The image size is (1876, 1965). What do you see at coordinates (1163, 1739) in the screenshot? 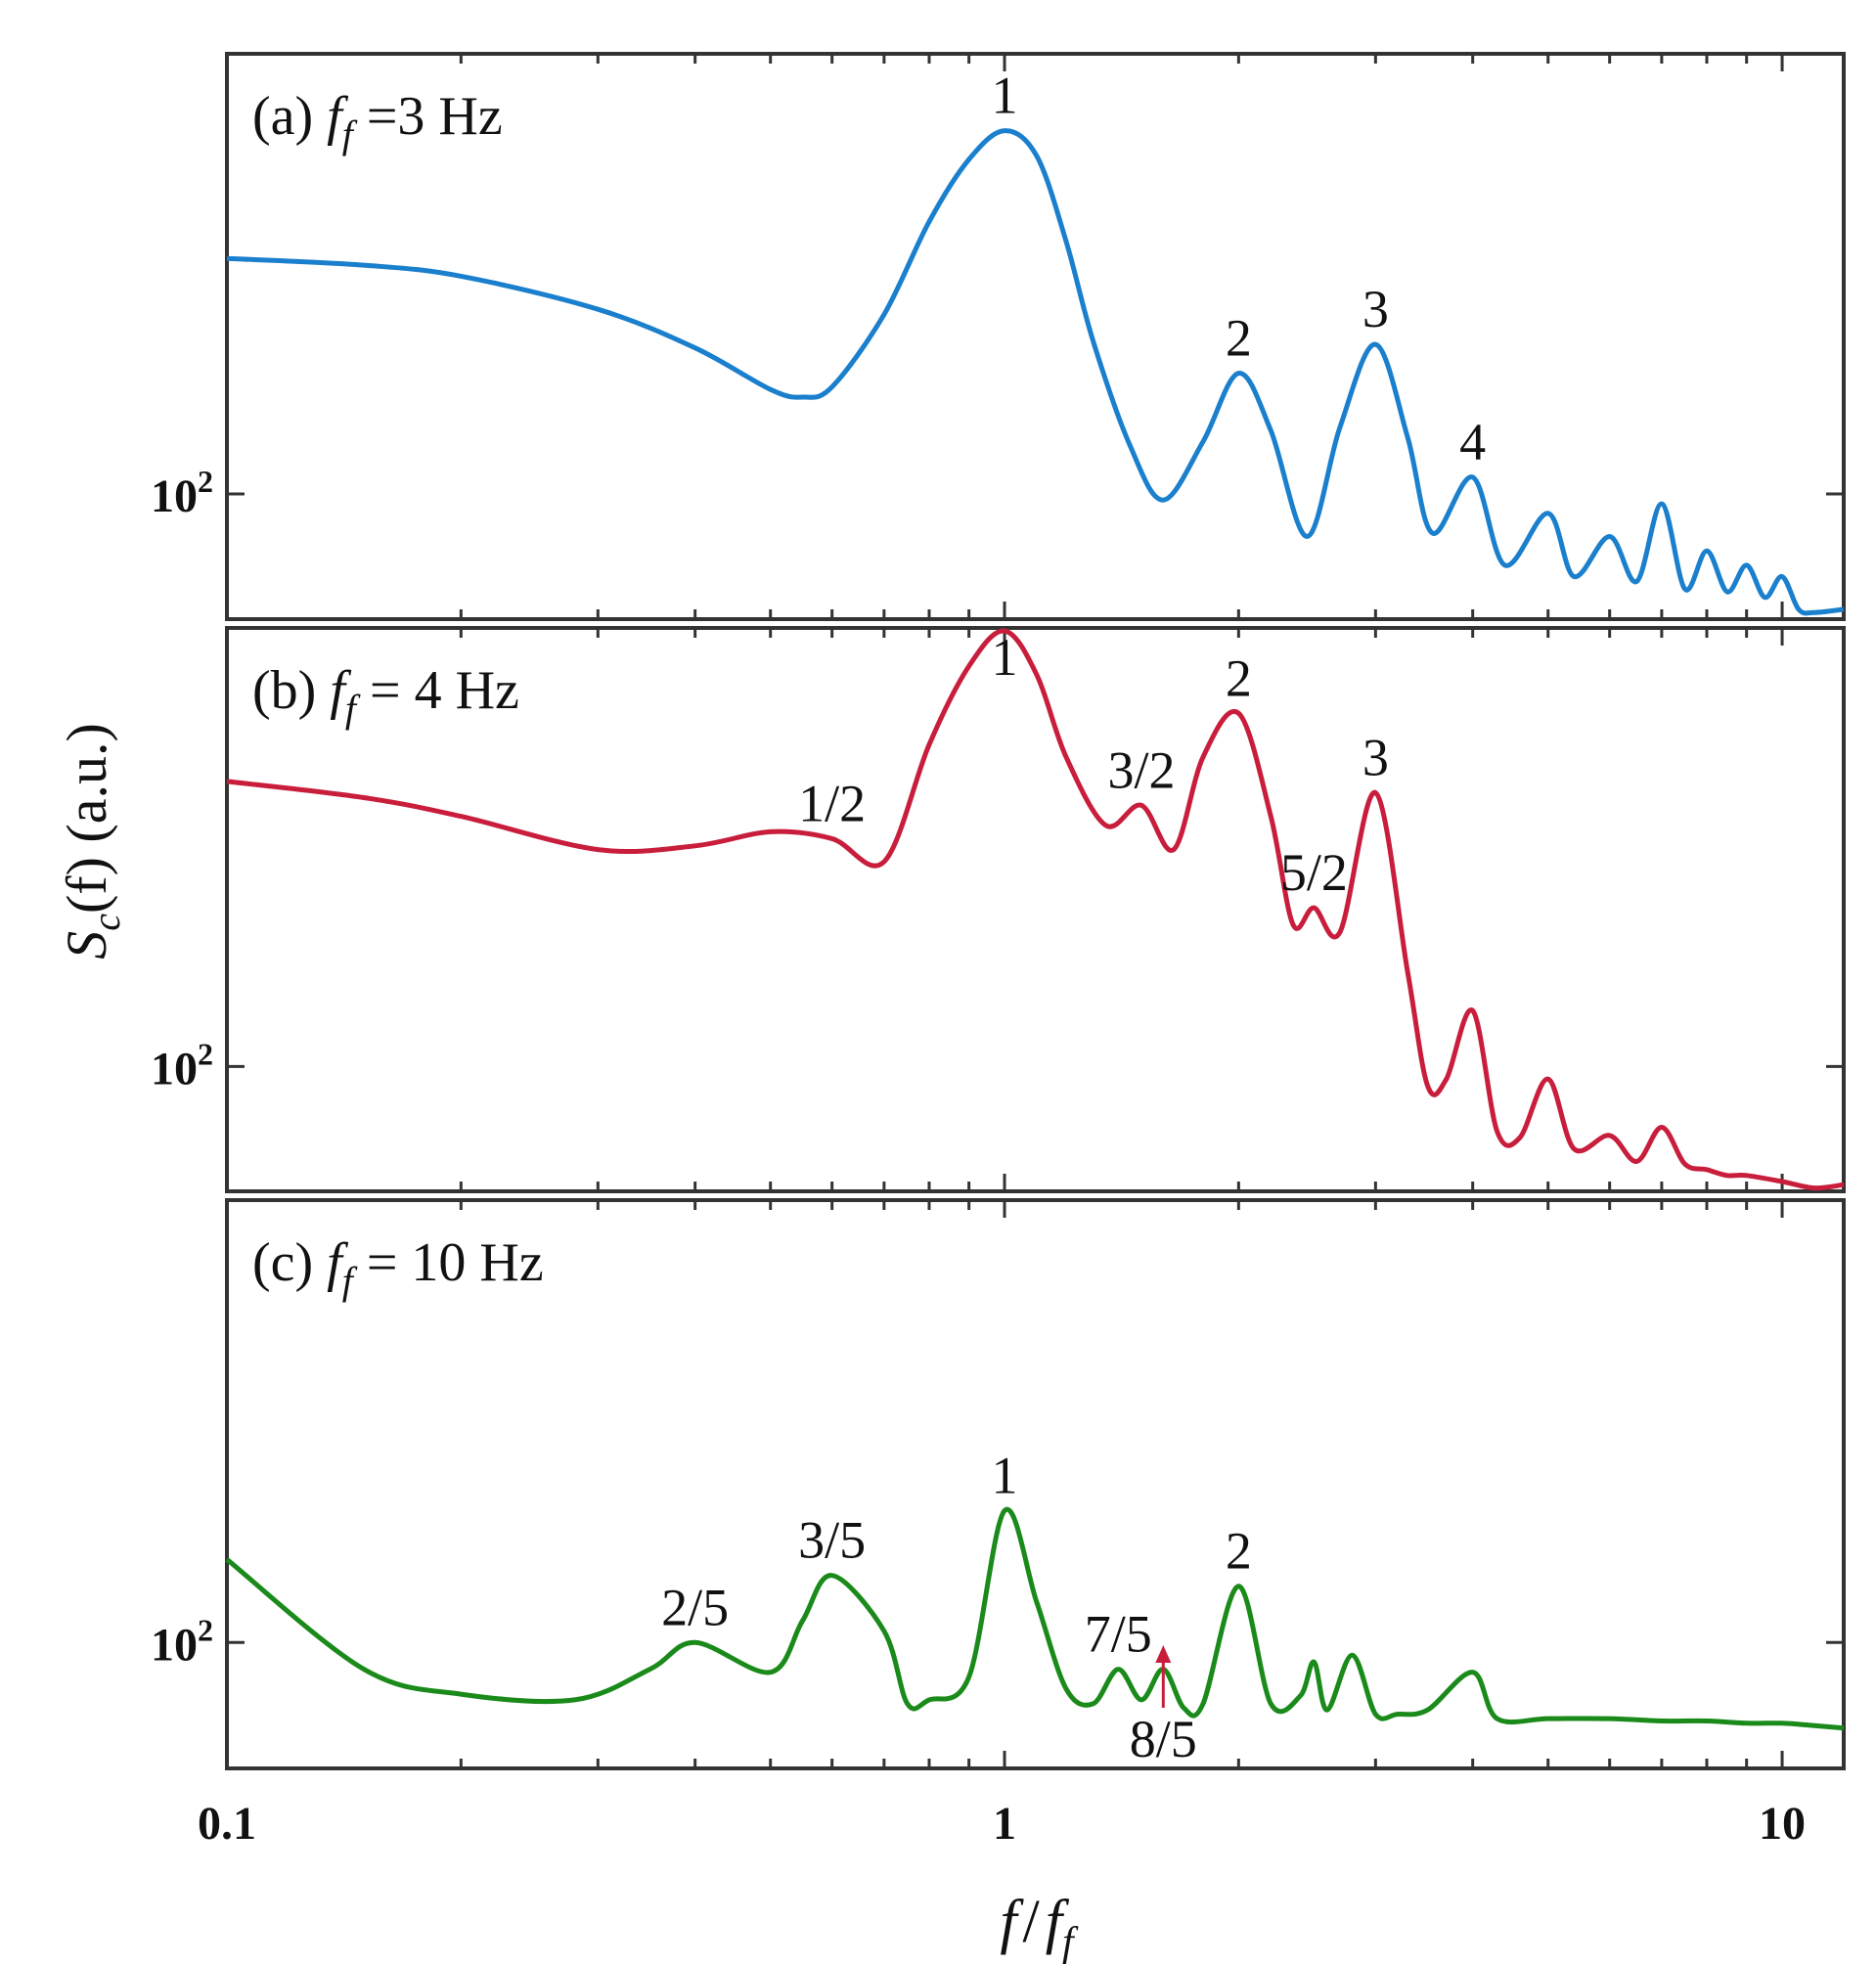
I see `arrow-label: 8/5` at bounding box center [1163, 1739].